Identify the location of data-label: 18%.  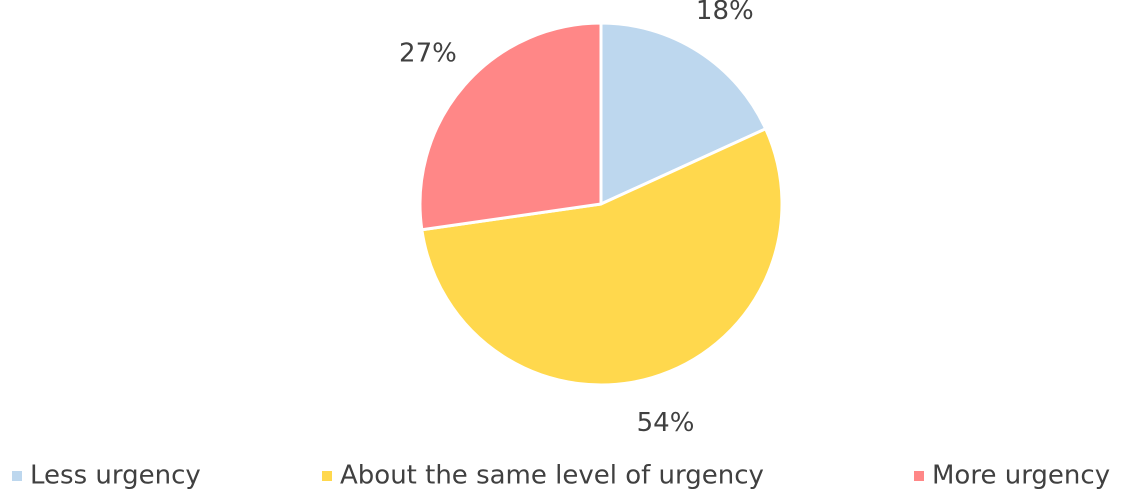
(725, 13).